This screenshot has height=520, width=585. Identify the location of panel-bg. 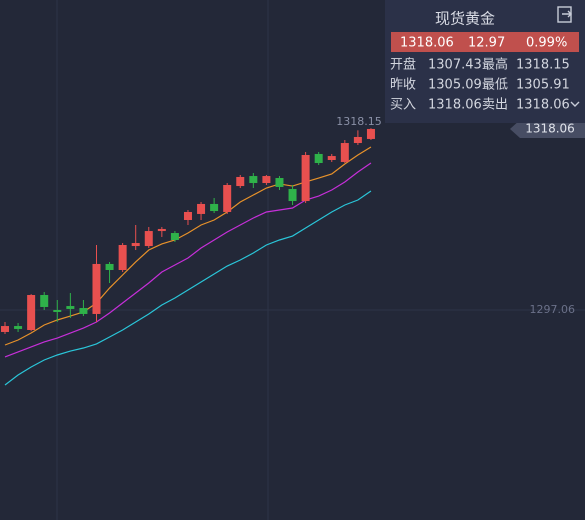
(485, 61).